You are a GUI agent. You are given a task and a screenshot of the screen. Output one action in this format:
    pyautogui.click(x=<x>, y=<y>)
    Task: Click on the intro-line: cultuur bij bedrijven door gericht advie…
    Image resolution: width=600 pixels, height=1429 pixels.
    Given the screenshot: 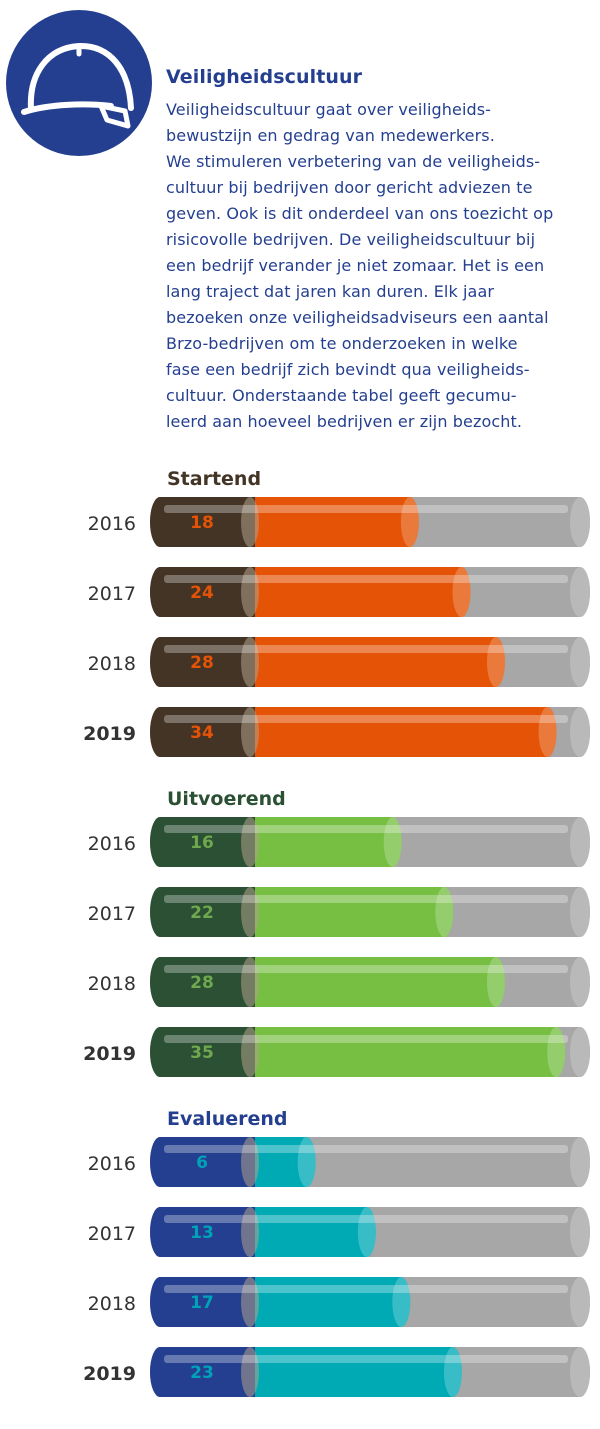 What is the action you would take?
    pyautogui.click(x=349, y=187)
    